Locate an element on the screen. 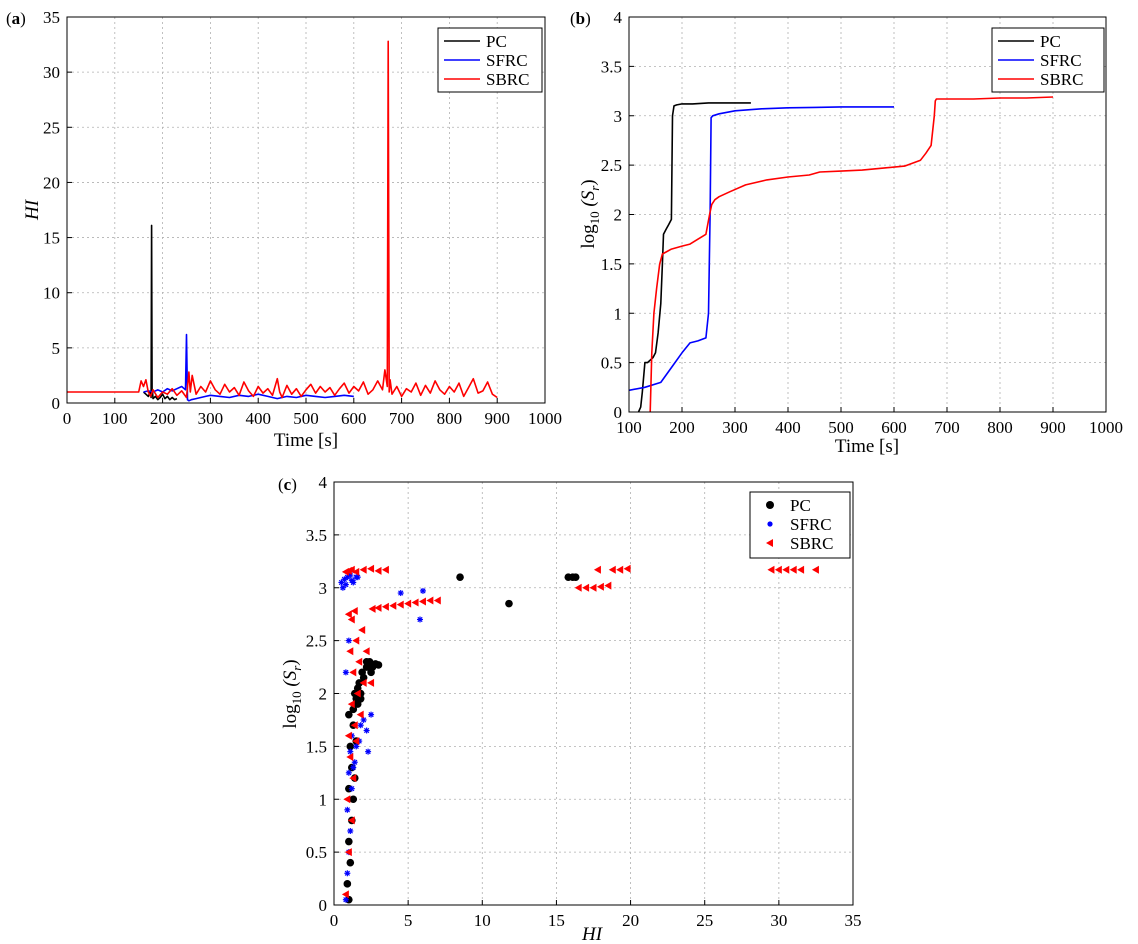 The width and height of the screenshot is (1138, 944). x-tick-label: 25 is located at coordinates (704, 920).